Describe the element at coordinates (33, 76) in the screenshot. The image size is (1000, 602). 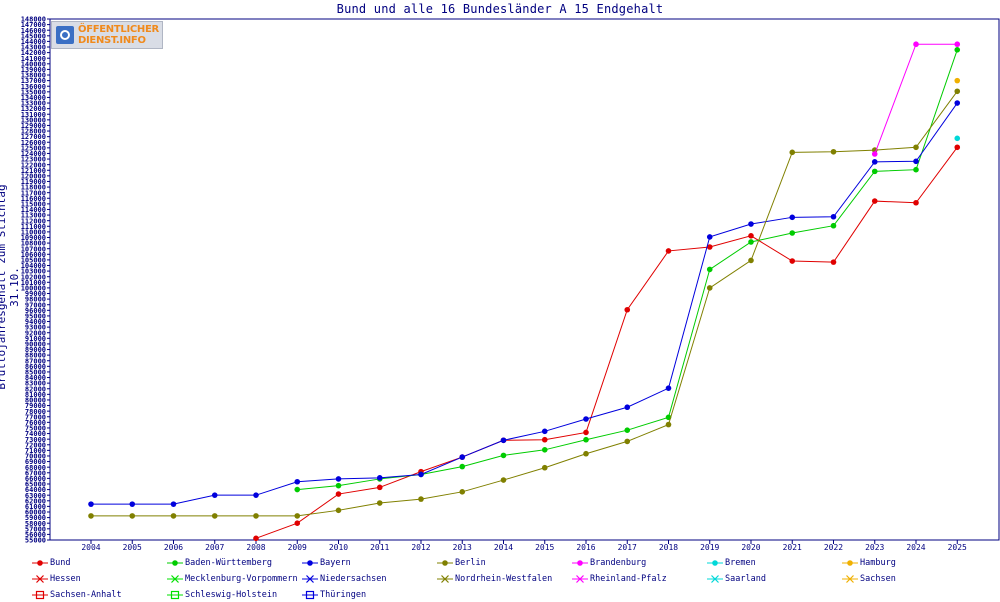
I see `y-tick-label: 138000` at that location.